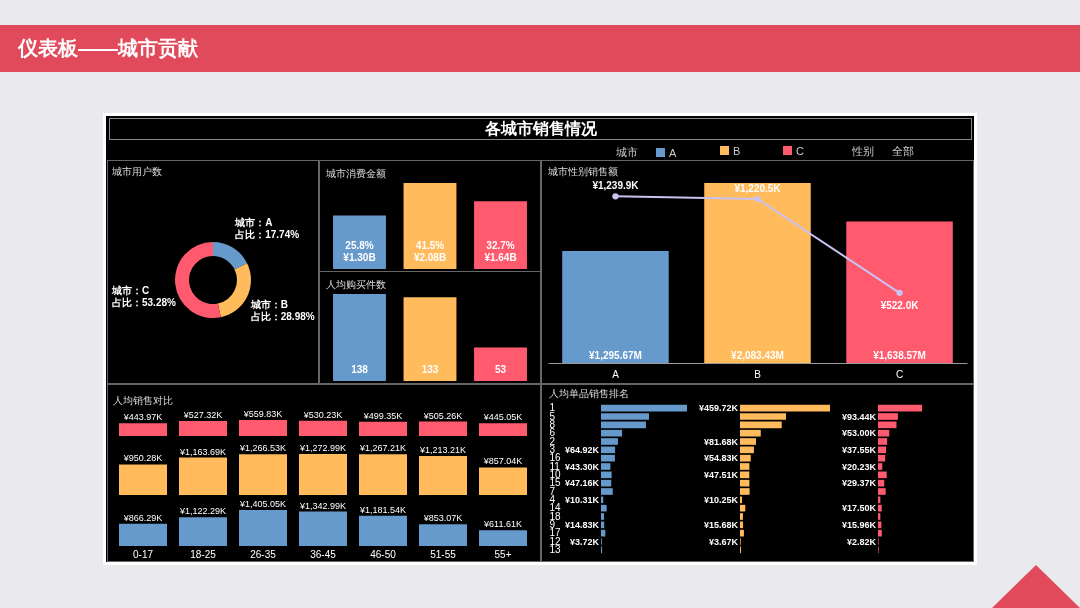 This screenshot has width=1080, height=608. I want to click on data-label: ¥1,122.29K, so click(202, 511).